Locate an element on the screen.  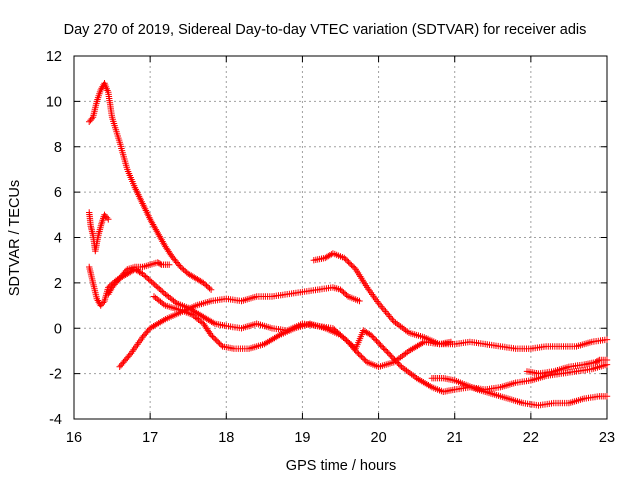
y-tick-label: 6 is located at coordinates (58, 193).